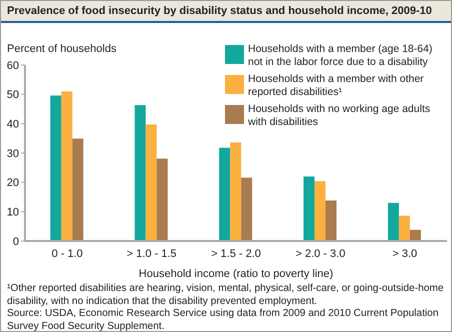 The image size is (452, 332). What do you see at coordinates (12, 154) in the screenshot?
I see `y-tick-label: 30` at bounding box center [12, 154].